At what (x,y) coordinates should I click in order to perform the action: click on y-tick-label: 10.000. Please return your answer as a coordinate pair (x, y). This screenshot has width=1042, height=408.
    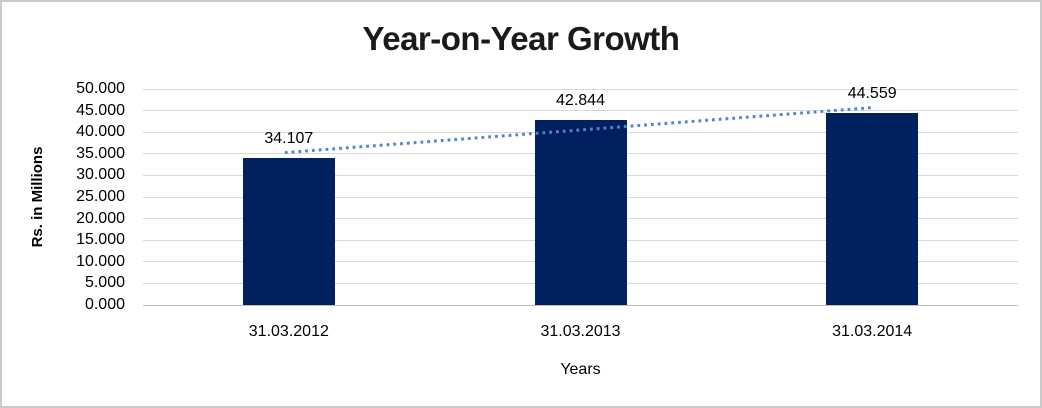
    Looking at the image, I should click on (100, 261).